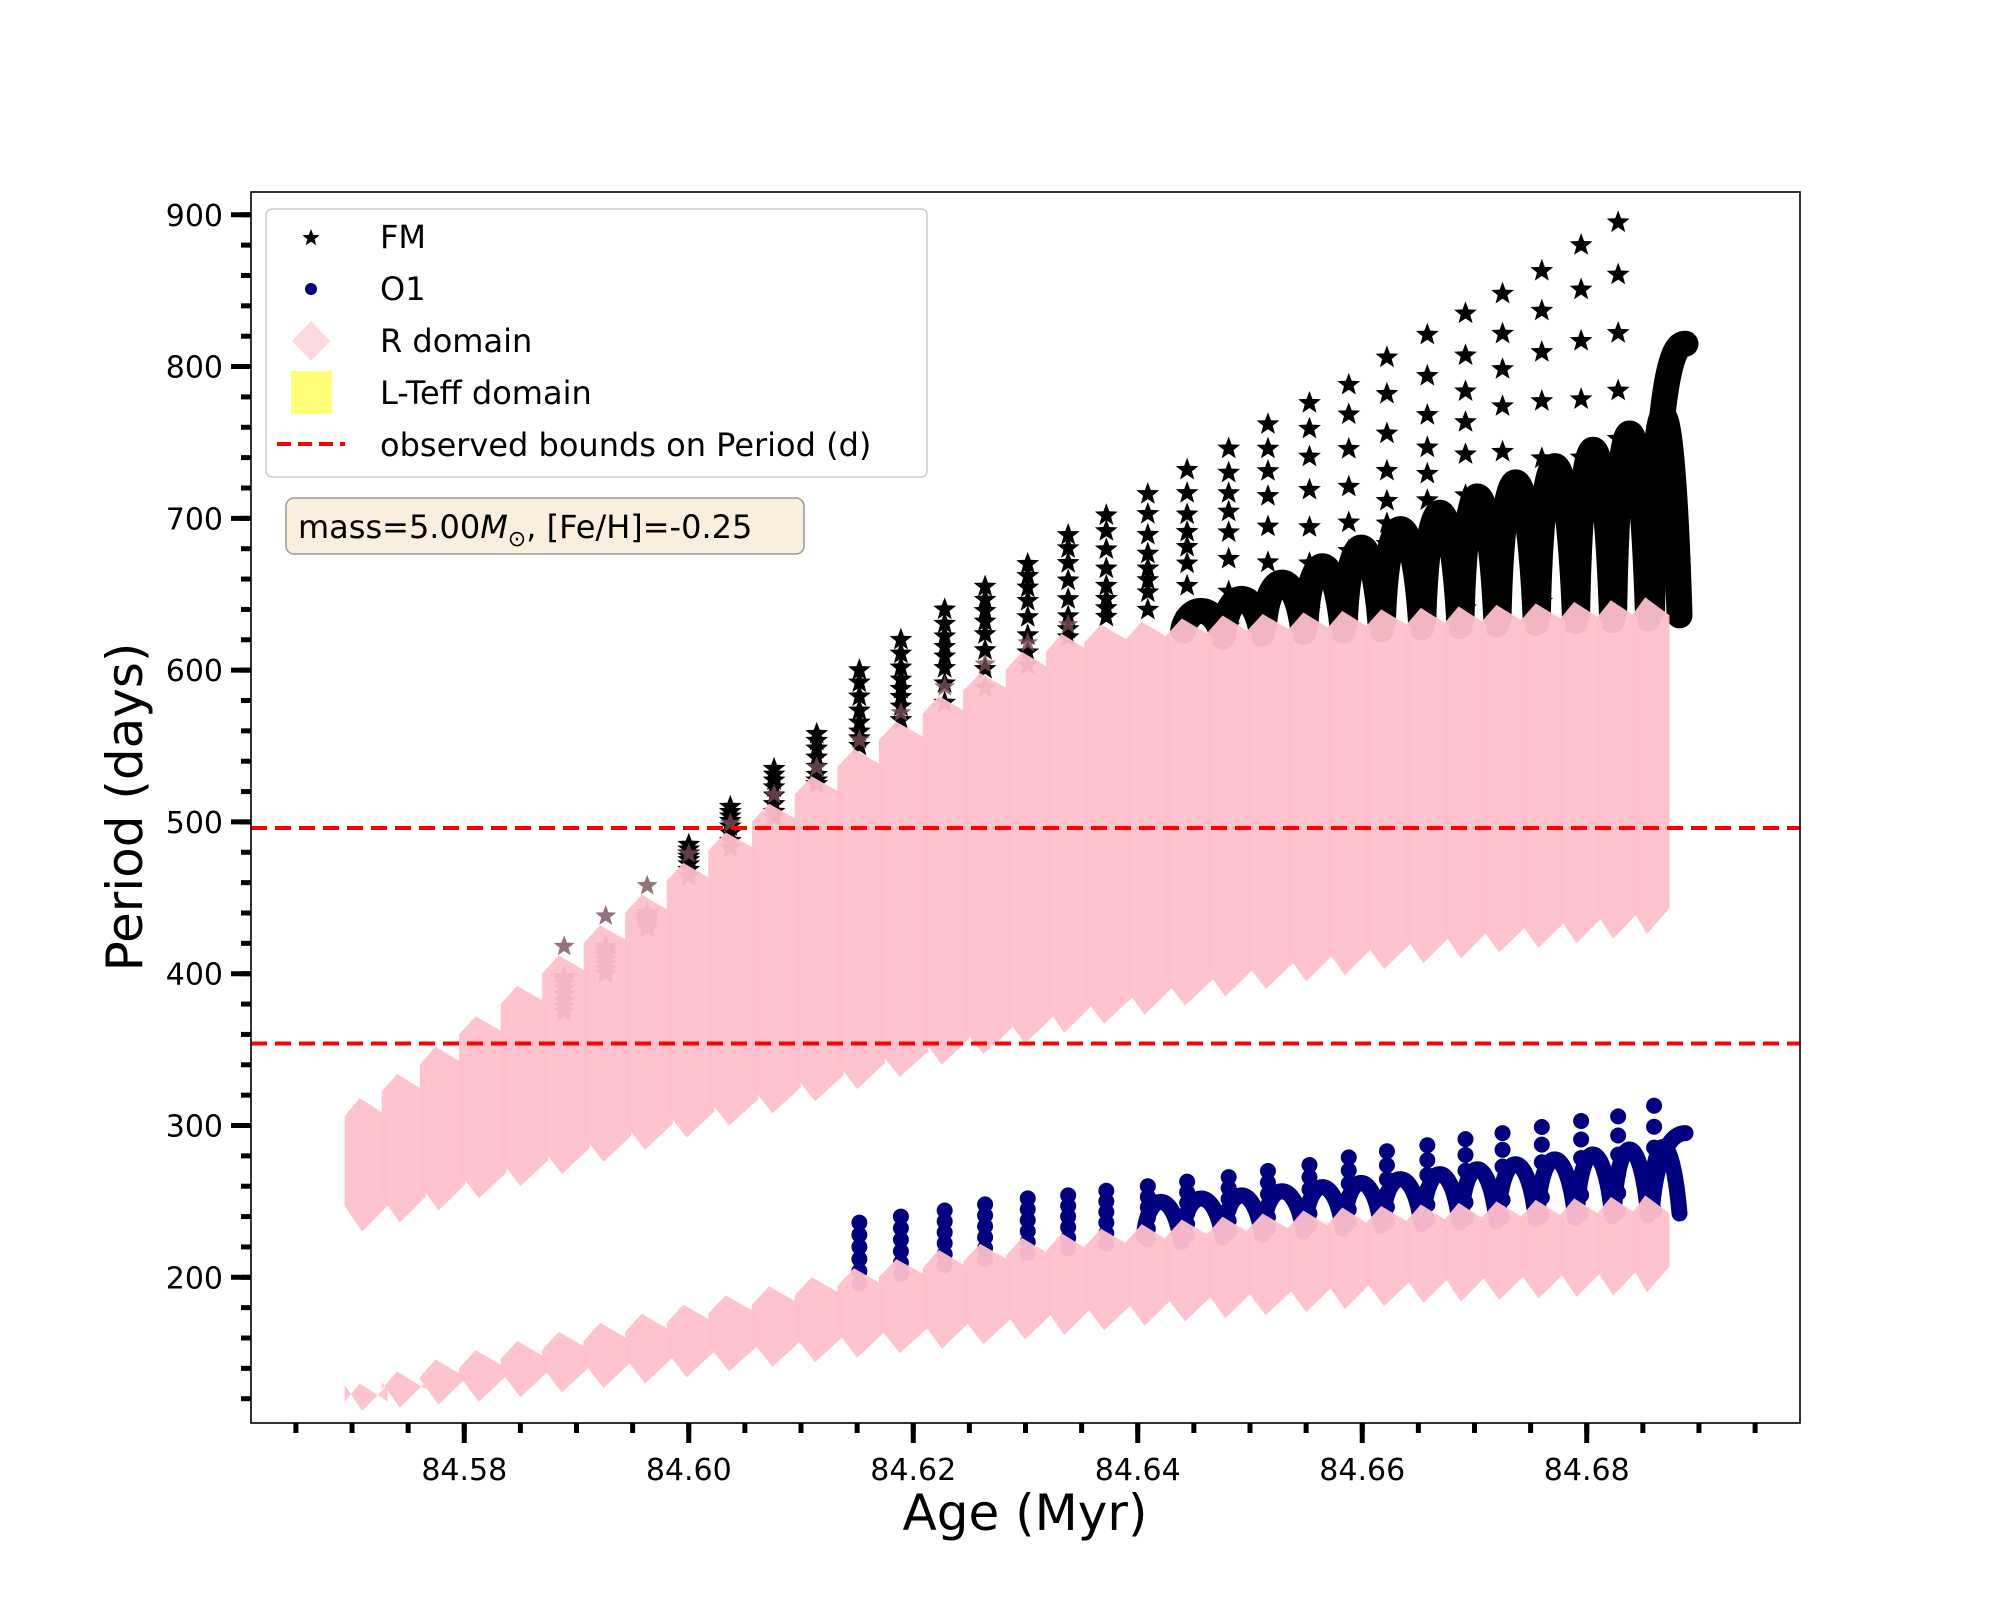  Describe the element at coordinates (1138, 1470) in the screenshot. I see `x-tick-label: 84.64` at that location.